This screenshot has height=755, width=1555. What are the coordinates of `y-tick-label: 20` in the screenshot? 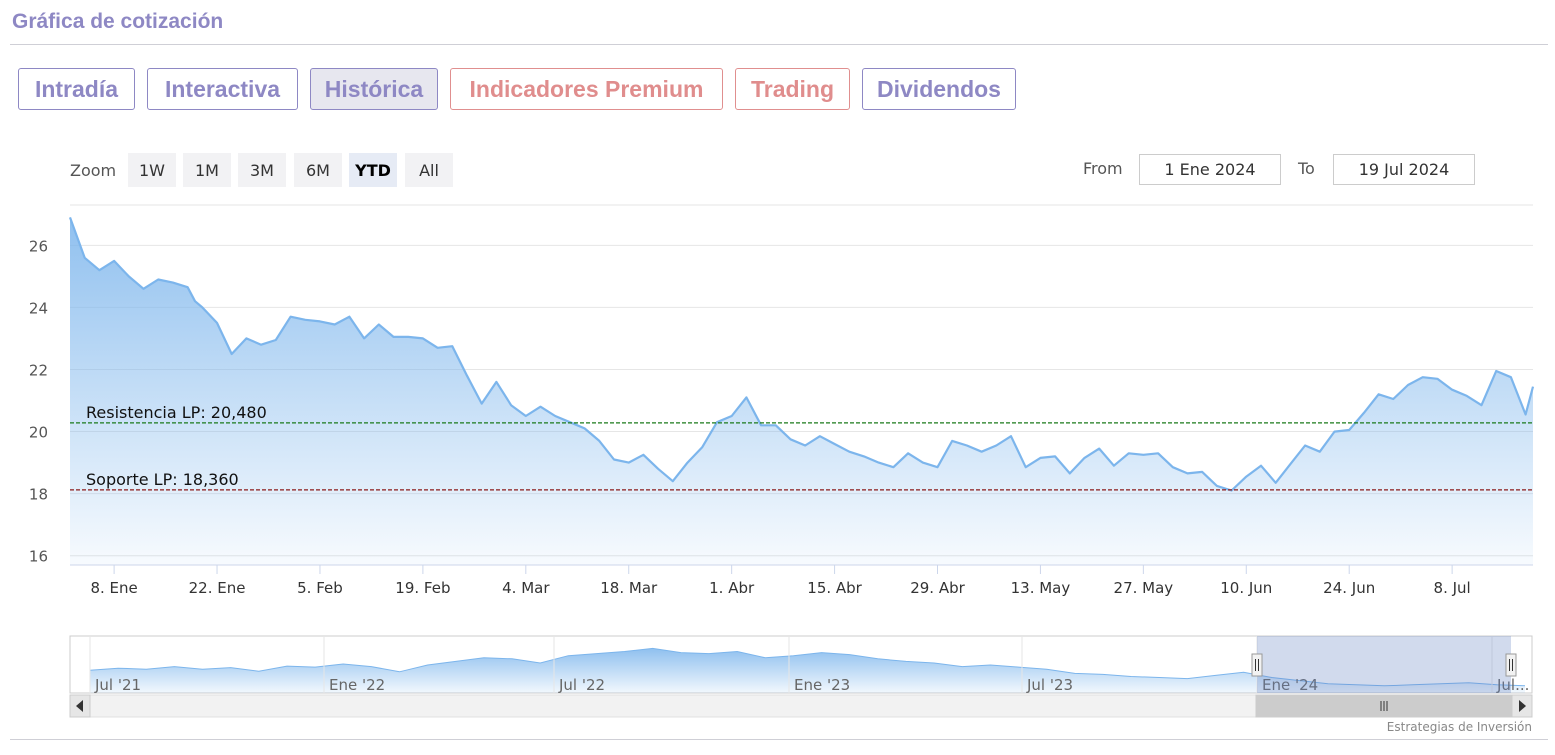 It's located at (38, 433).